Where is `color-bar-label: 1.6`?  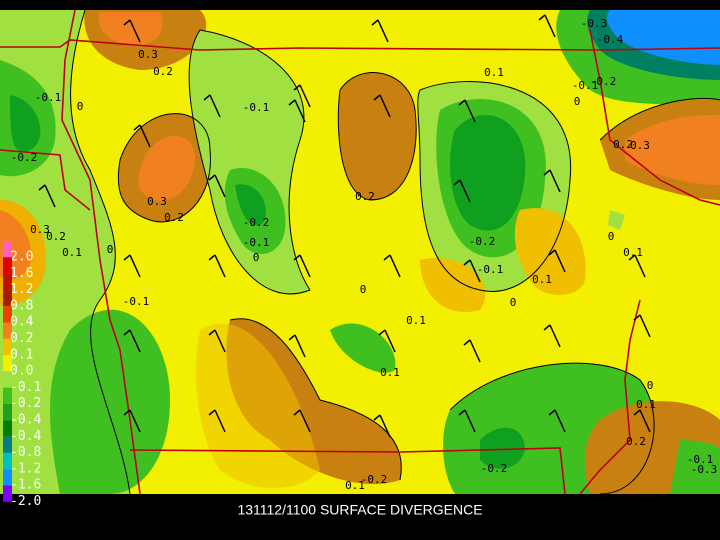
color-bar-label: 1.6 is located at coordinates (21, 273).